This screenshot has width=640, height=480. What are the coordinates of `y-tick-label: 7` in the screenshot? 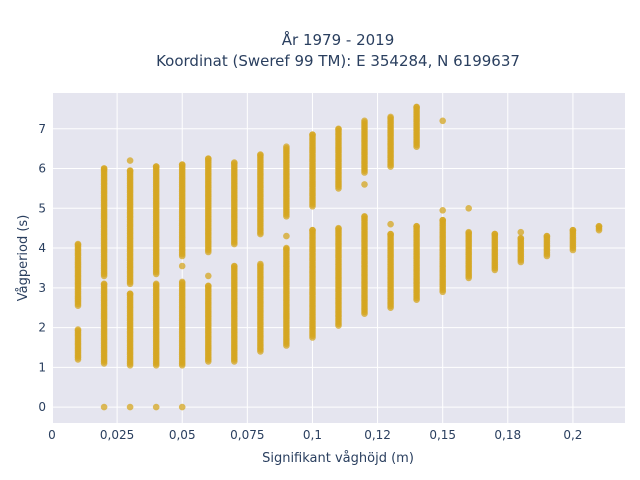 It's located at (42, 129).